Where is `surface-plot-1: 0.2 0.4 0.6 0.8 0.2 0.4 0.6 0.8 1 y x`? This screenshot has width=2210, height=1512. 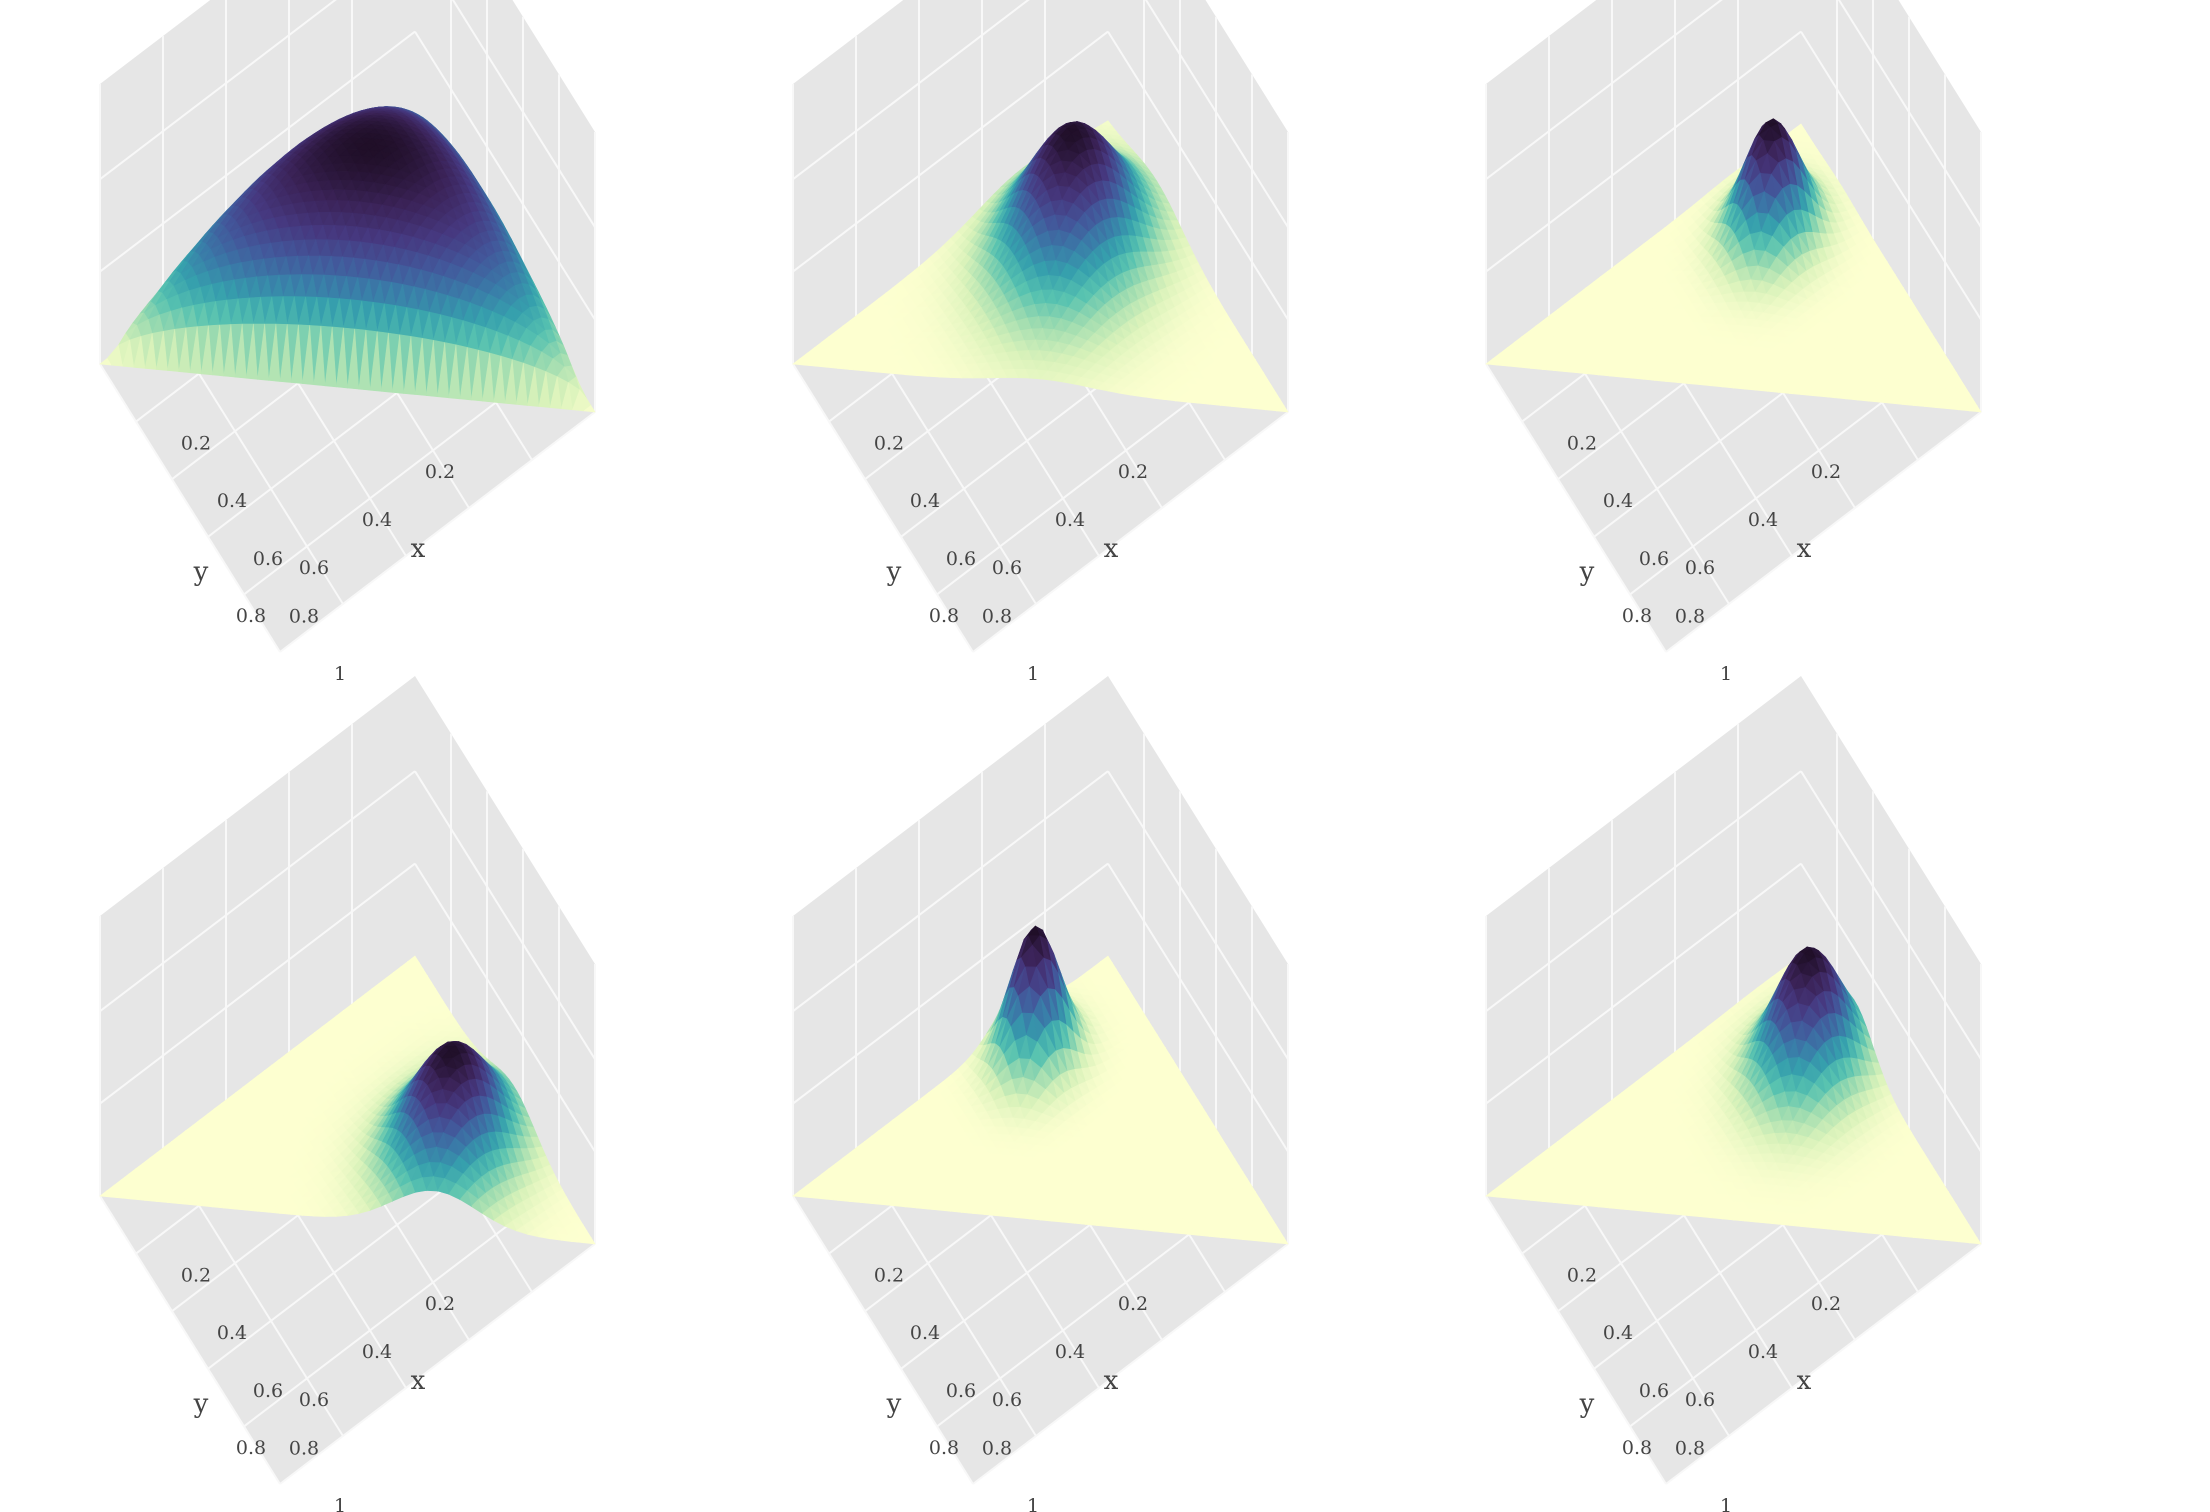
surface-plot-1: 0.2 0.4 0.6 0.8 0.2 0.4 0.6 0.8 1 y x is located at coordinates (347, 342).